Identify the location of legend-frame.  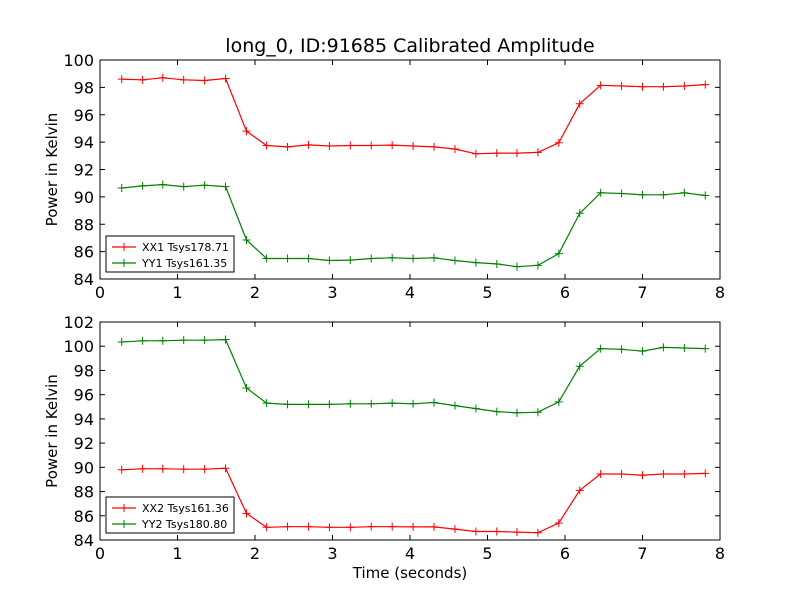
(170, 254).